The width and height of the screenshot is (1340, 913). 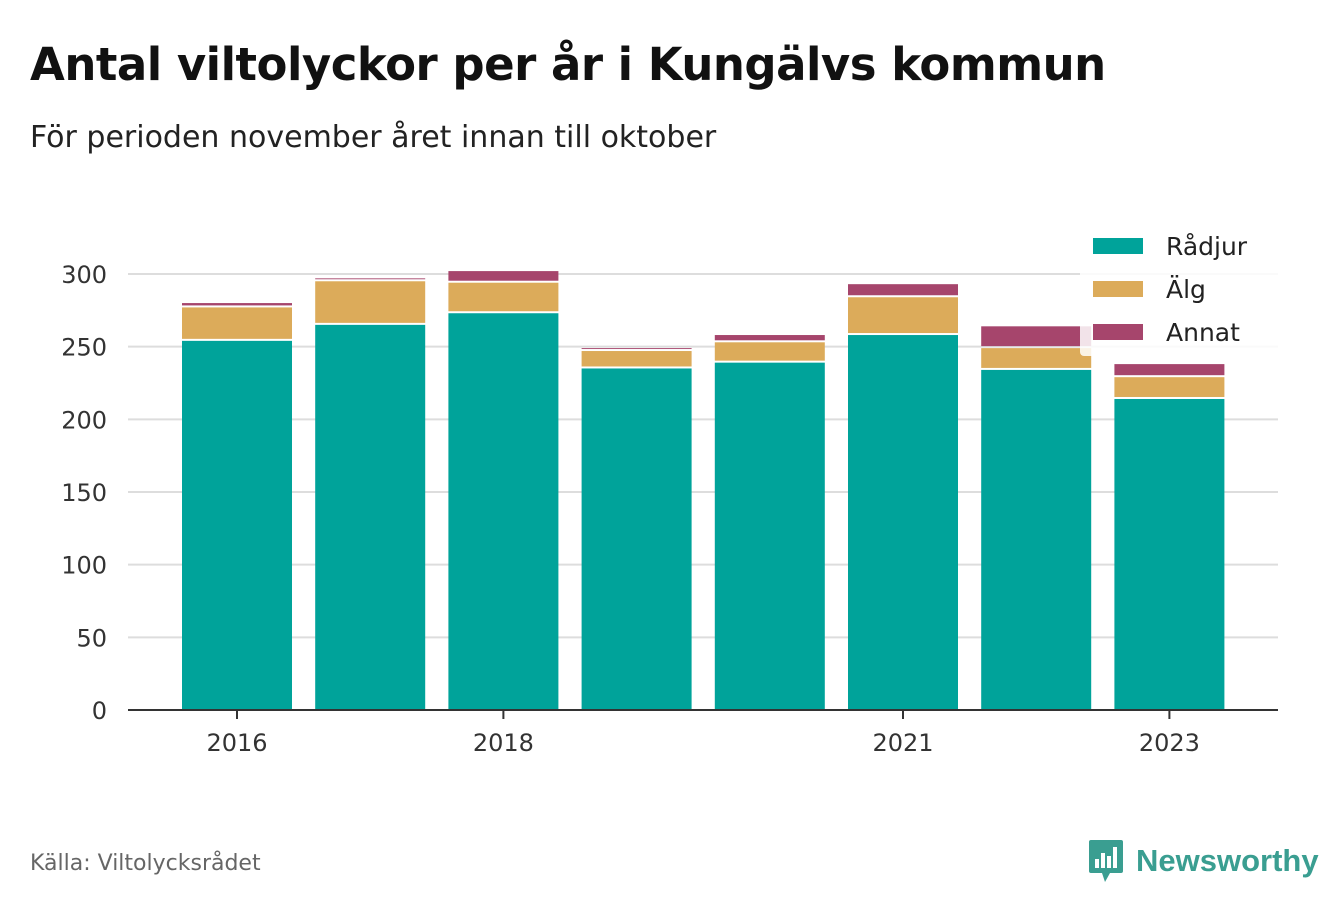 What do you see at coordinates (370, 279) in the screenshot?
I see `bar-2017-annat` at bounding box center [370, 279].